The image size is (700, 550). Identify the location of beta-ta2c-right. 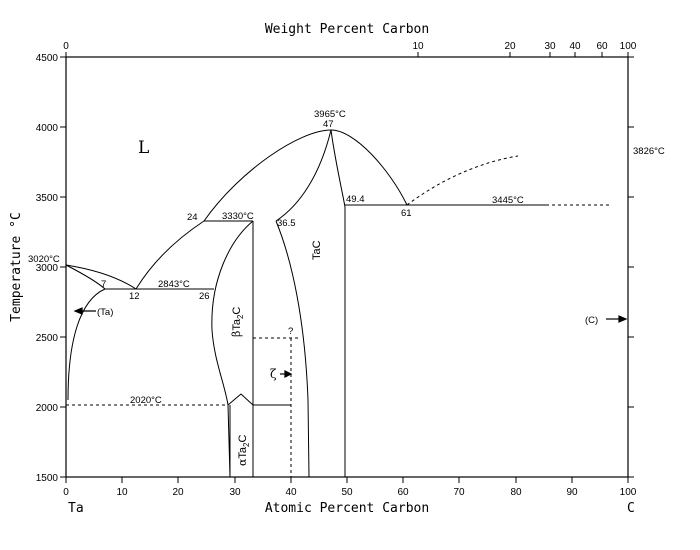
(292, 349).